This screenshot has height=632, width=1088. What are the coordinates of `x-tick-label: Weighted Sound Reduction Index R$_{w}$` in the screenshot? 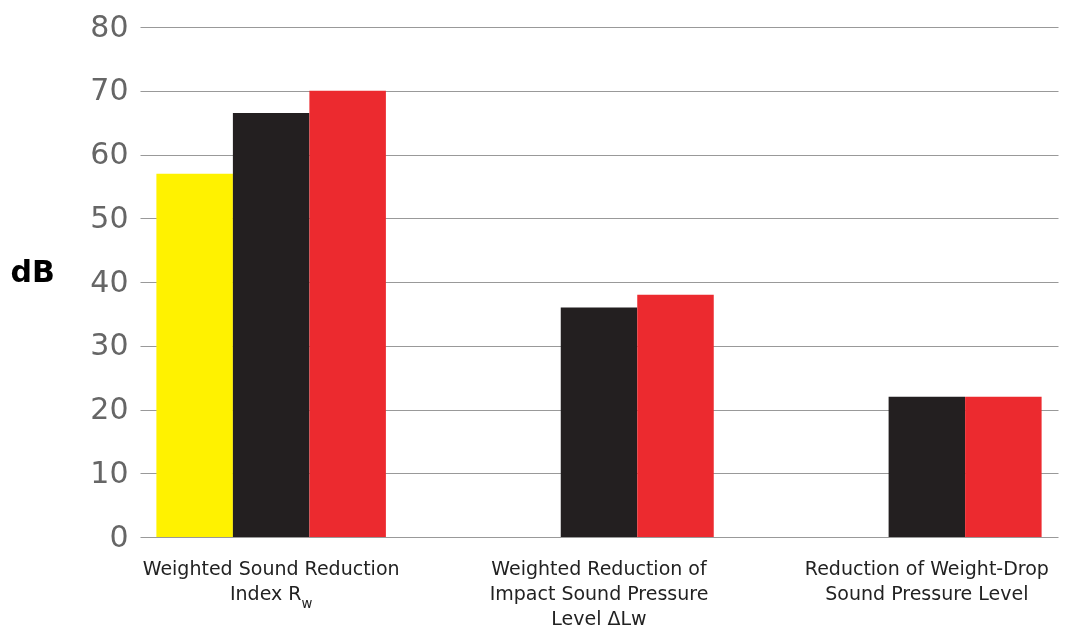 It's located at (271, 583).